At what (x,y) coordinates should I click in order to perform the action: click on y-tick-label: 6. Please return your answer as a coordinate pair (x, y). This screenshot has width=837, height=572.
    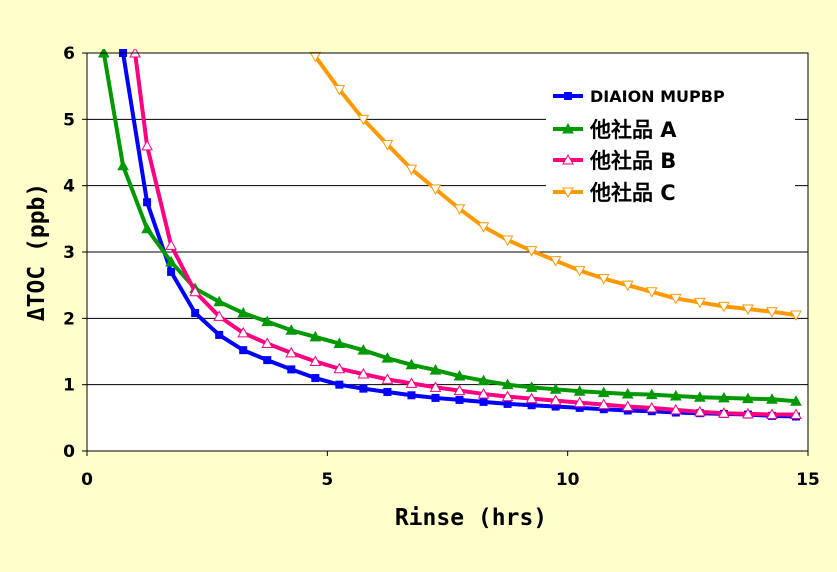
    Looking at the image, I should click on (69, 54).